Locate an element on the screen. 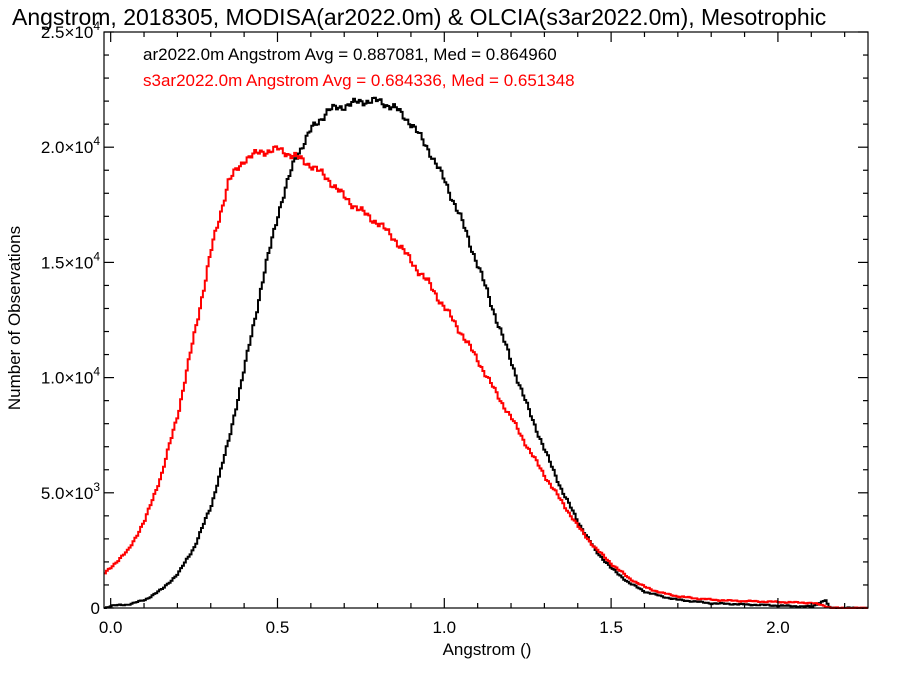  y-tick-label: 1.5×10⁴ is located at coordinates (70, 260).